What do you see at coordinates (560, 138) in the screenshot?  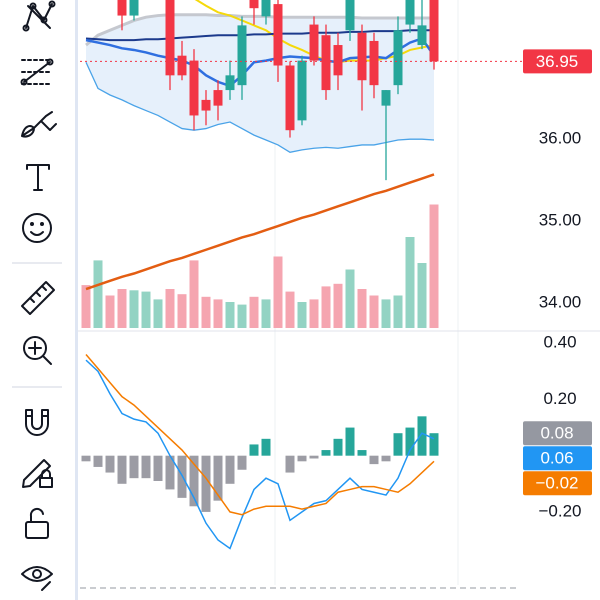 I see `y-tick-label: 36.00` at bounding box center [560, 138].